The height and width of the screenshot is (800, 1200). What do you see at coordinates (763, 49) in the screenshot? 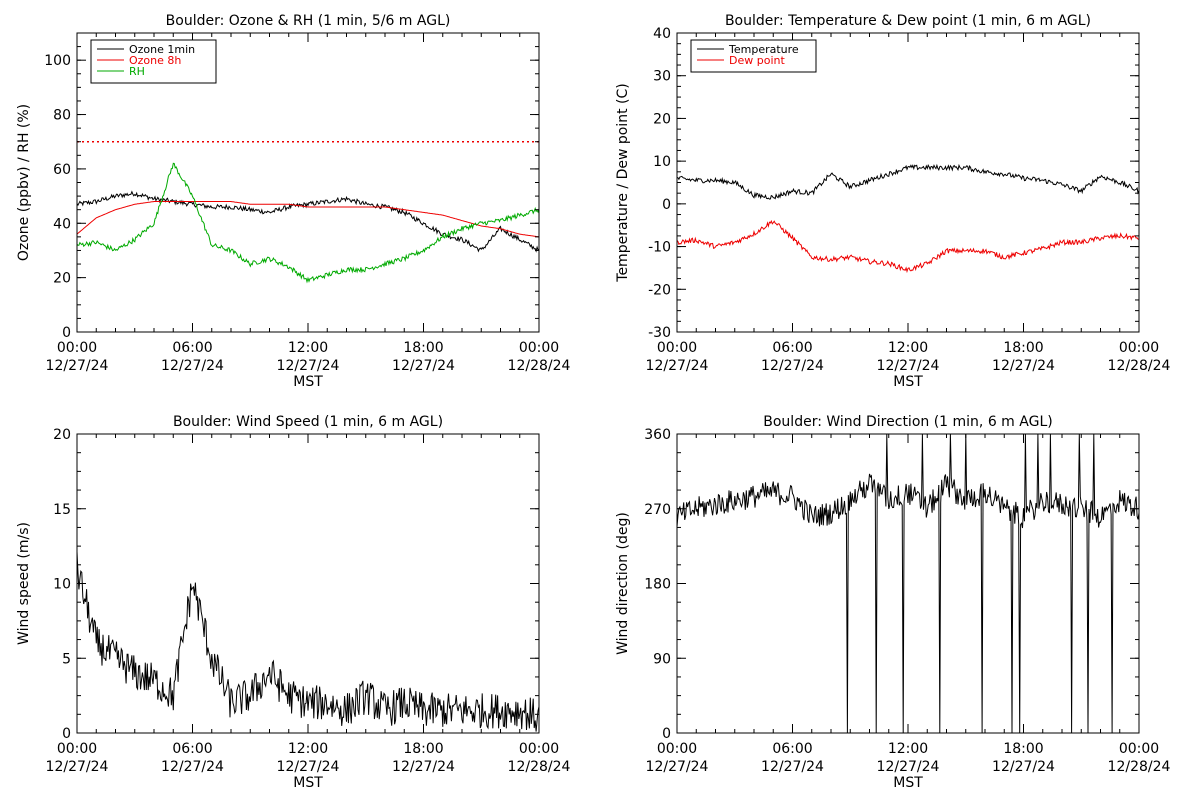
I see `legend-entry: Temperature` at bounding box center [763, 49].